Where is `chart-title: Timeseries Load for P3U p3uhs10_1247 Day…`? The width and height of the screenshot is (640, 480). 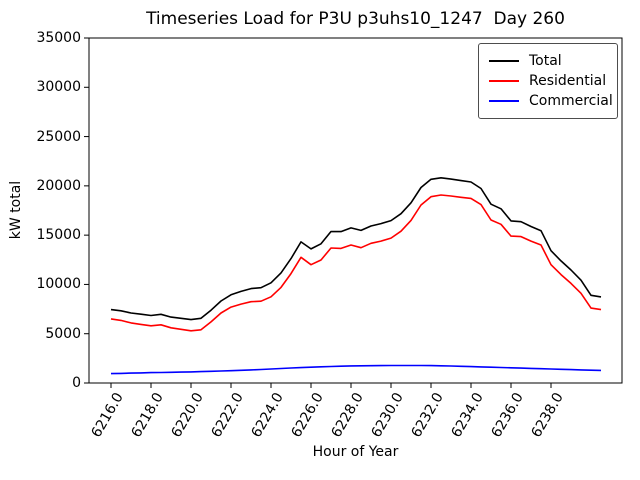
chart-title: Timeseries Load for P3U p3uhs10_1247 Day… is located at coordinates (355, 19).